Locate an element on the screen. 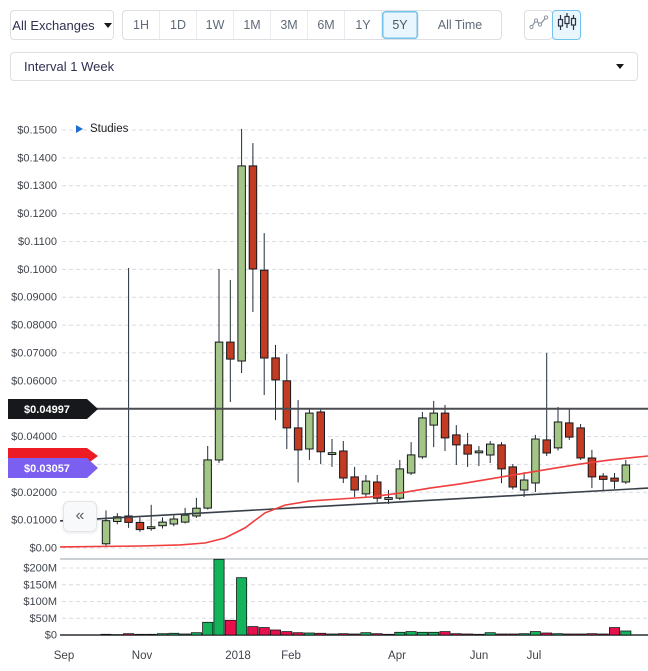 Image resolution: width=648 pixels, height=671 pixels. svg-text: Jul is located at coordinates (534, 656).